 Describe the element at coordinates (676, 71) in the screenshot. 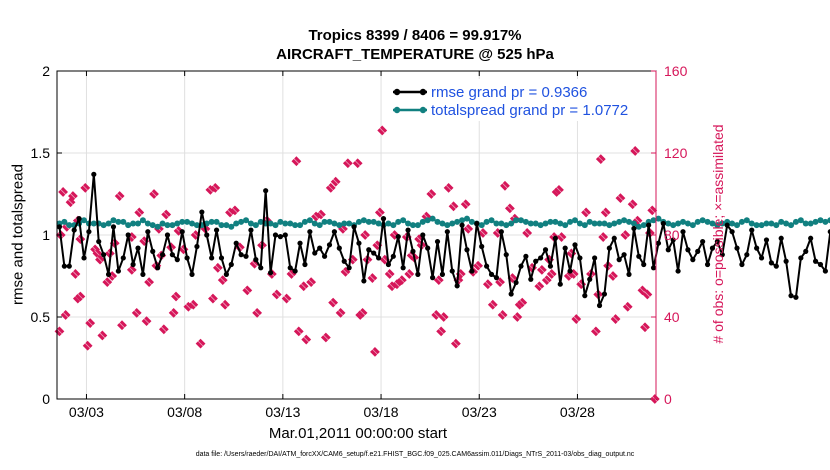

I see `y-tick-label-right: 160` at that location.